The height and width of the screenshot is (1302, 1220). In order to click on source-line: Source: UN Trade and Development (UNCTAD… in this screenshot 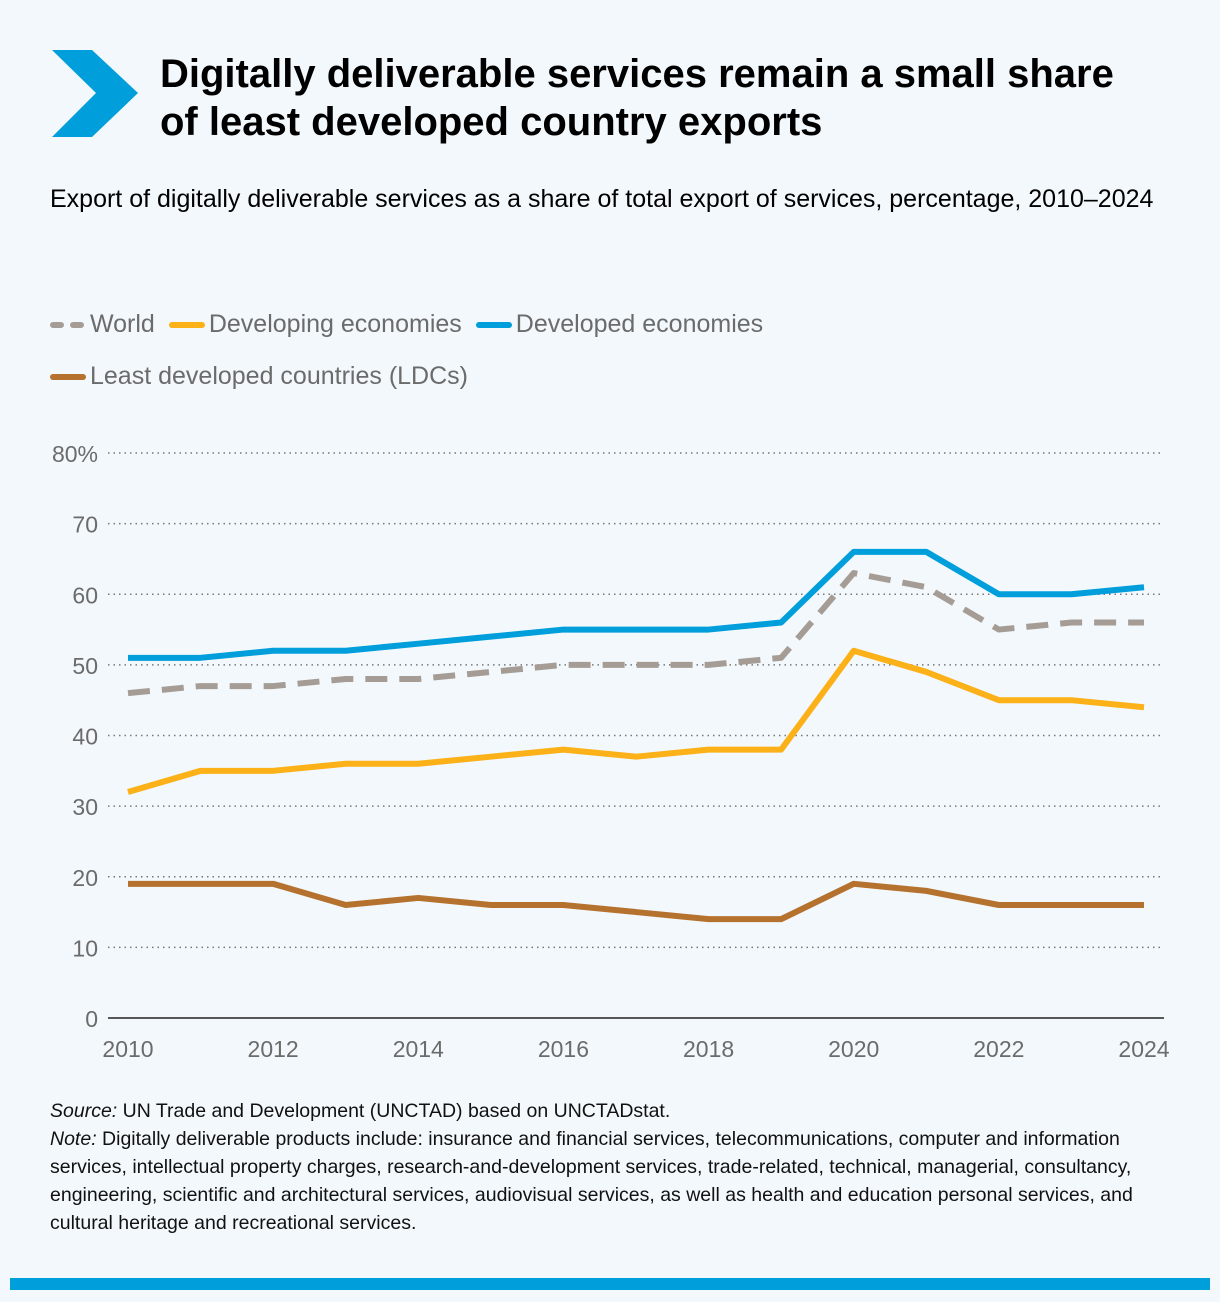, I will do `click(360, 1111)`.